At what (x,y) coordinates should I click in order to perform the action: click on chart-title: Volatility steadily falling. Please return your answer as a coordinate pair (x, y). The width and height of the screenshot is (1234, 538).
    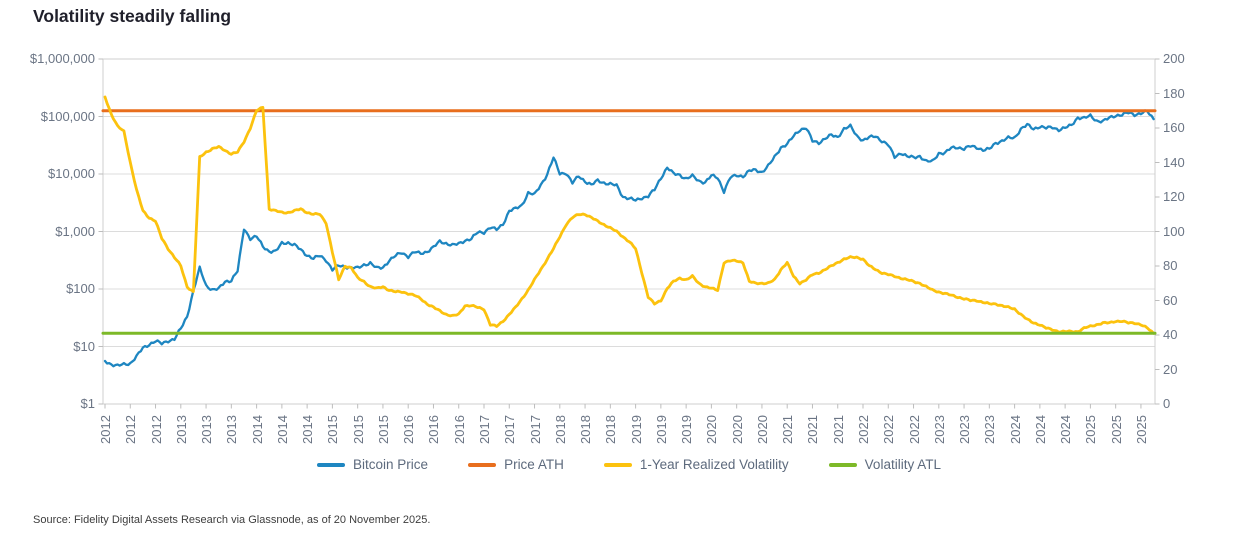
    Looking at the image, I should click on (132, 16).